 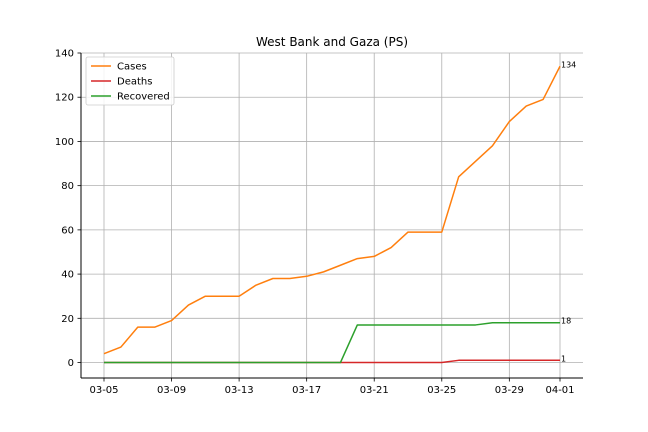 I want to click on x-tick-label: 04-01, so click(x=559, y=390).